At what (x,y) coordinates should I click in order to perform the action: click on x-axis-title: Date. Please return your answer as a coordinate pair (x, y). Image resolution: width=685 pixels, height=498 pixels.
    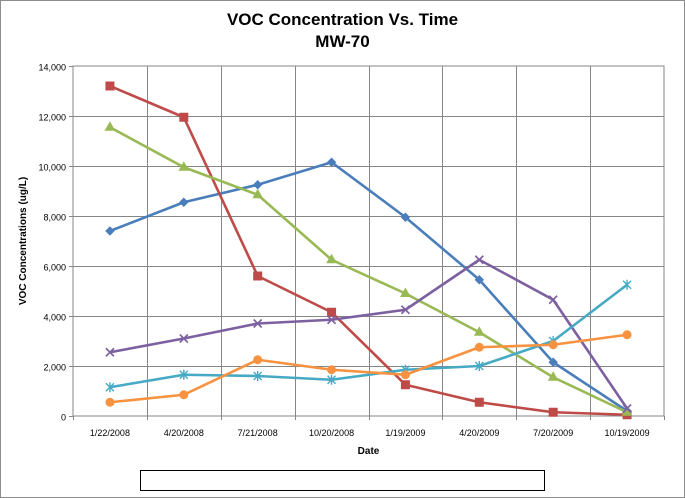
    Looking at the image, I should click on (369, 451).